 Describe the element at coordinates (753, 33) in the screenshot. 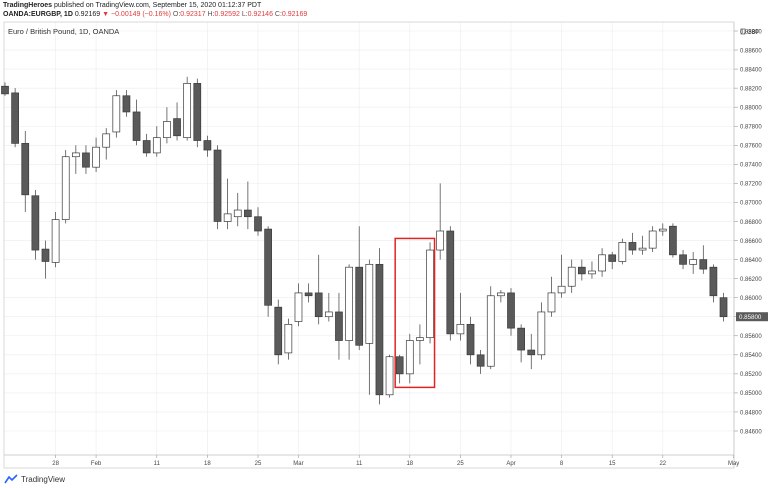

I see `currency-label: GBP` at that location.